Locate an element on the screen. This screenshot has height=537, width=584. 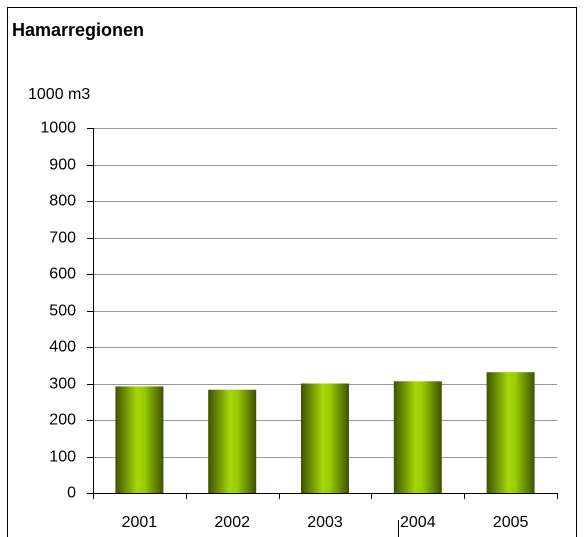
y-tick-label: 200 is located at coordinates (62, 420).